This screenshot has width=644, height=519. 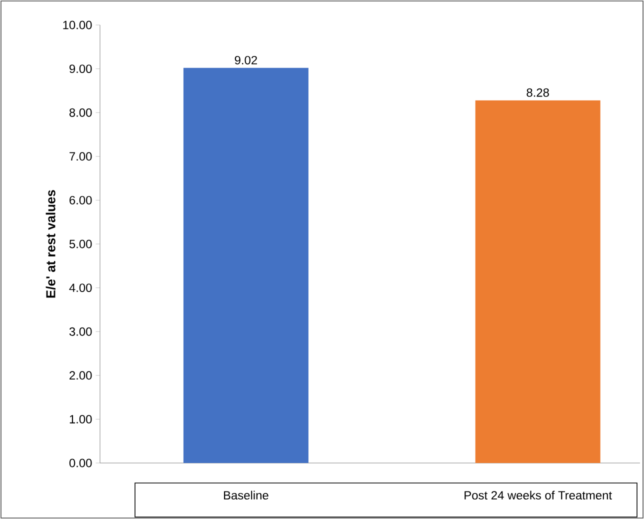 I want to click on y-tick-label: 0.00, so click(x=80, y=463).